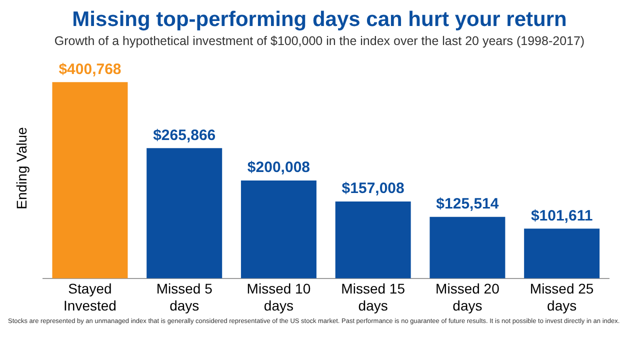 The width and height of the screenshot is (639, 357). I want to click on y-axis-title: Ending Value, so click(21, 168).